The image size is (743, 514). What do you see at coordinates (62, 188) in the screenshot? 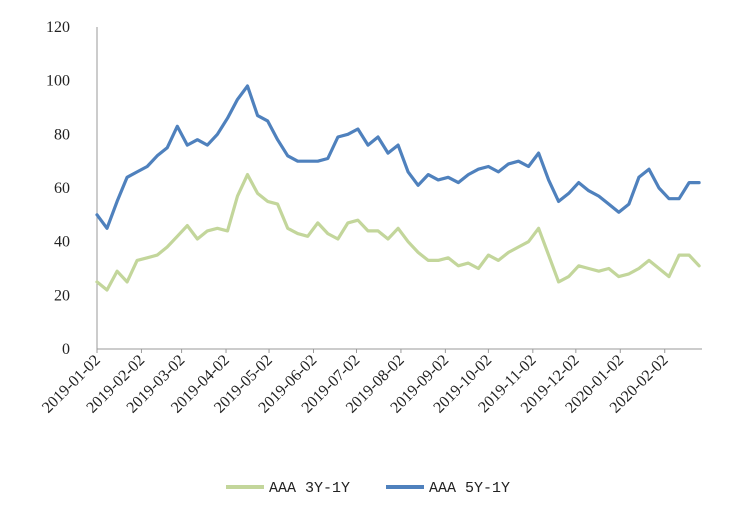
I see `y-tick-label: 60` at bounding box center [62, 188].